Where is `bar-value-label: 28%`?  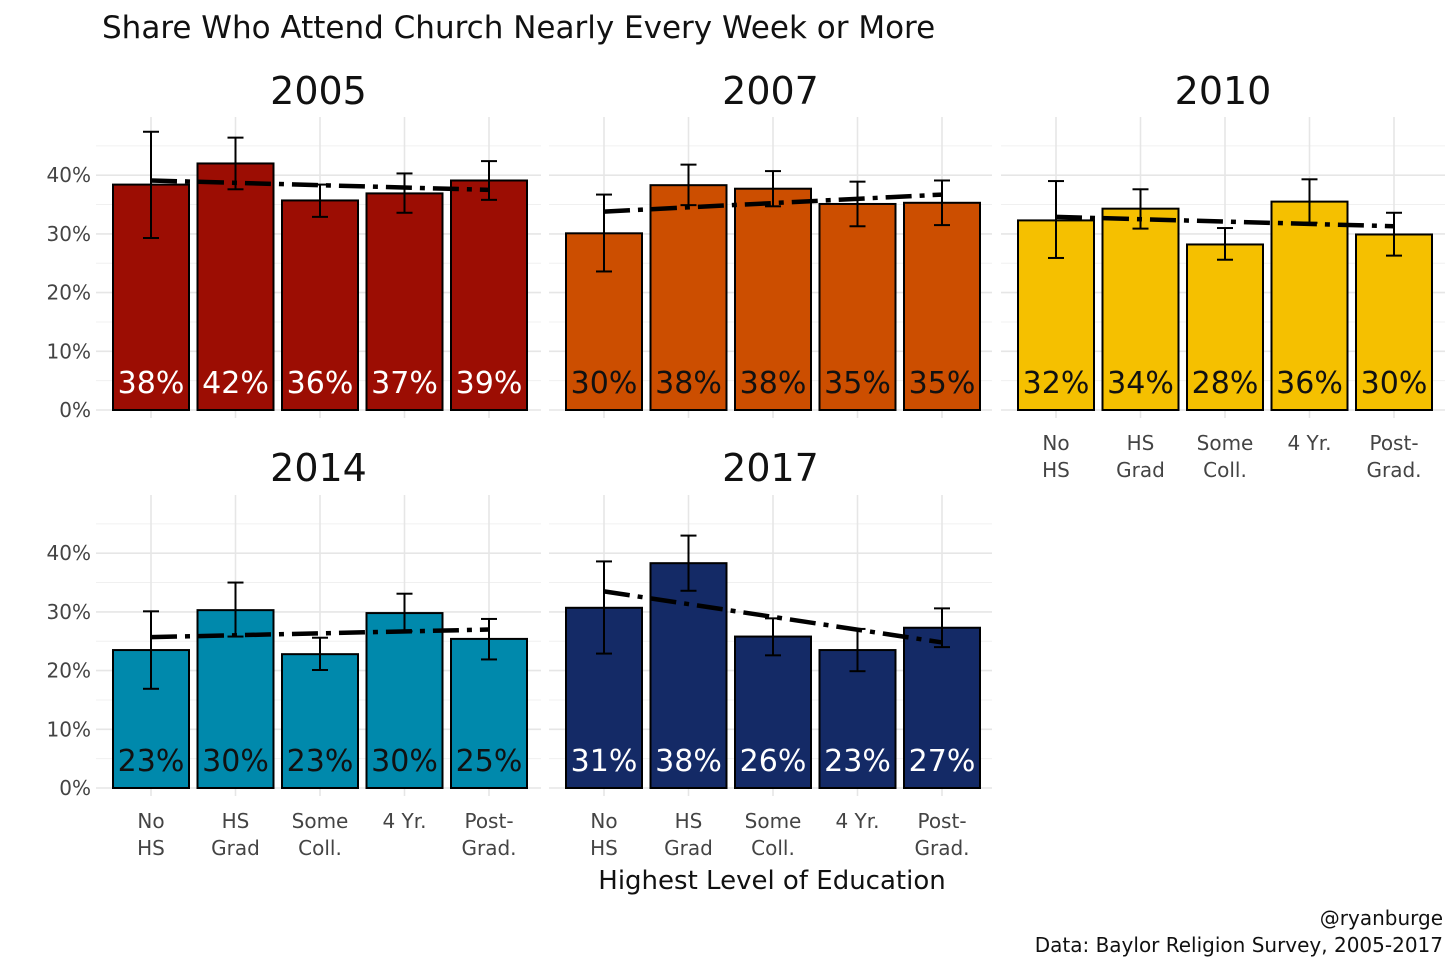 bar-value-label: 28% is located at coordinates (1225, 383).